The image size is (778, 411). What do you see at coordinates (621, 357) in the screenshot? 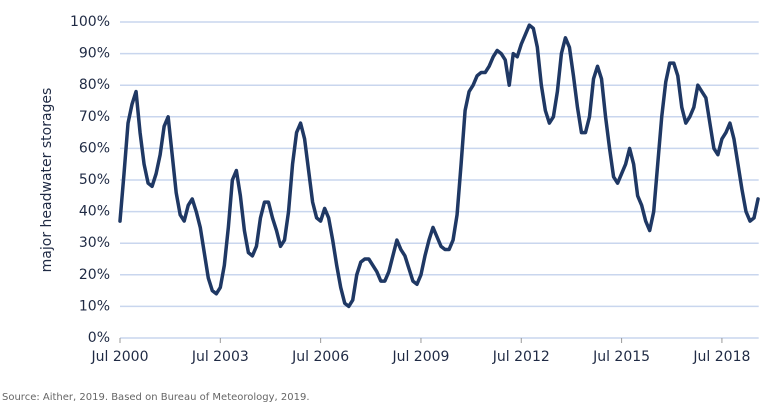
I see `x-tick-label: Jul 2015` at bounding box center [621, 357].